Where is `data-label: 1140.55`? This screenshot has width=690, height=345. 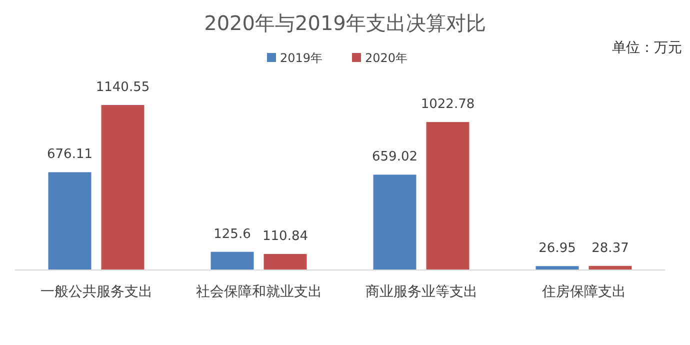 data-label: 1140.55 is located at coordinates (123, 87).